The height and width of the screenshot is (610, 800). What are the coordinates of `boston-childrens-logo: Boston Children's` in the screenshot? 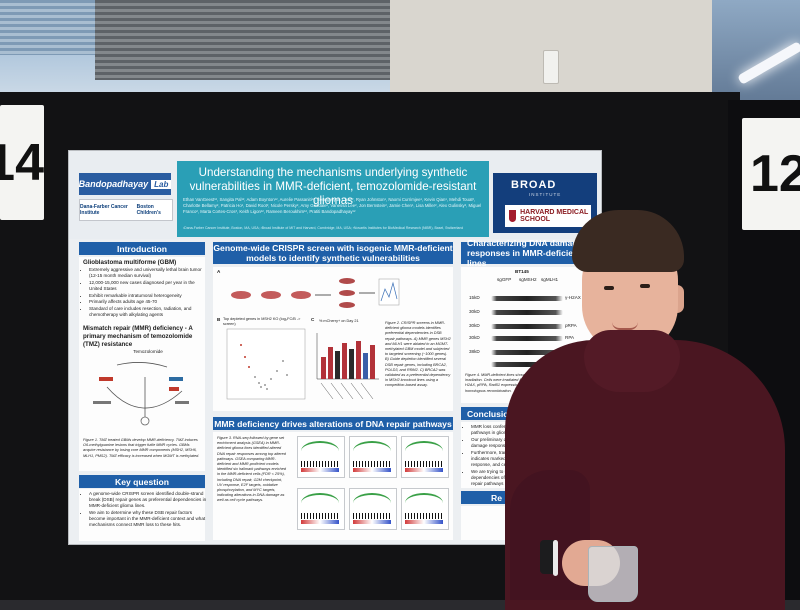 It's located at (148, 210).